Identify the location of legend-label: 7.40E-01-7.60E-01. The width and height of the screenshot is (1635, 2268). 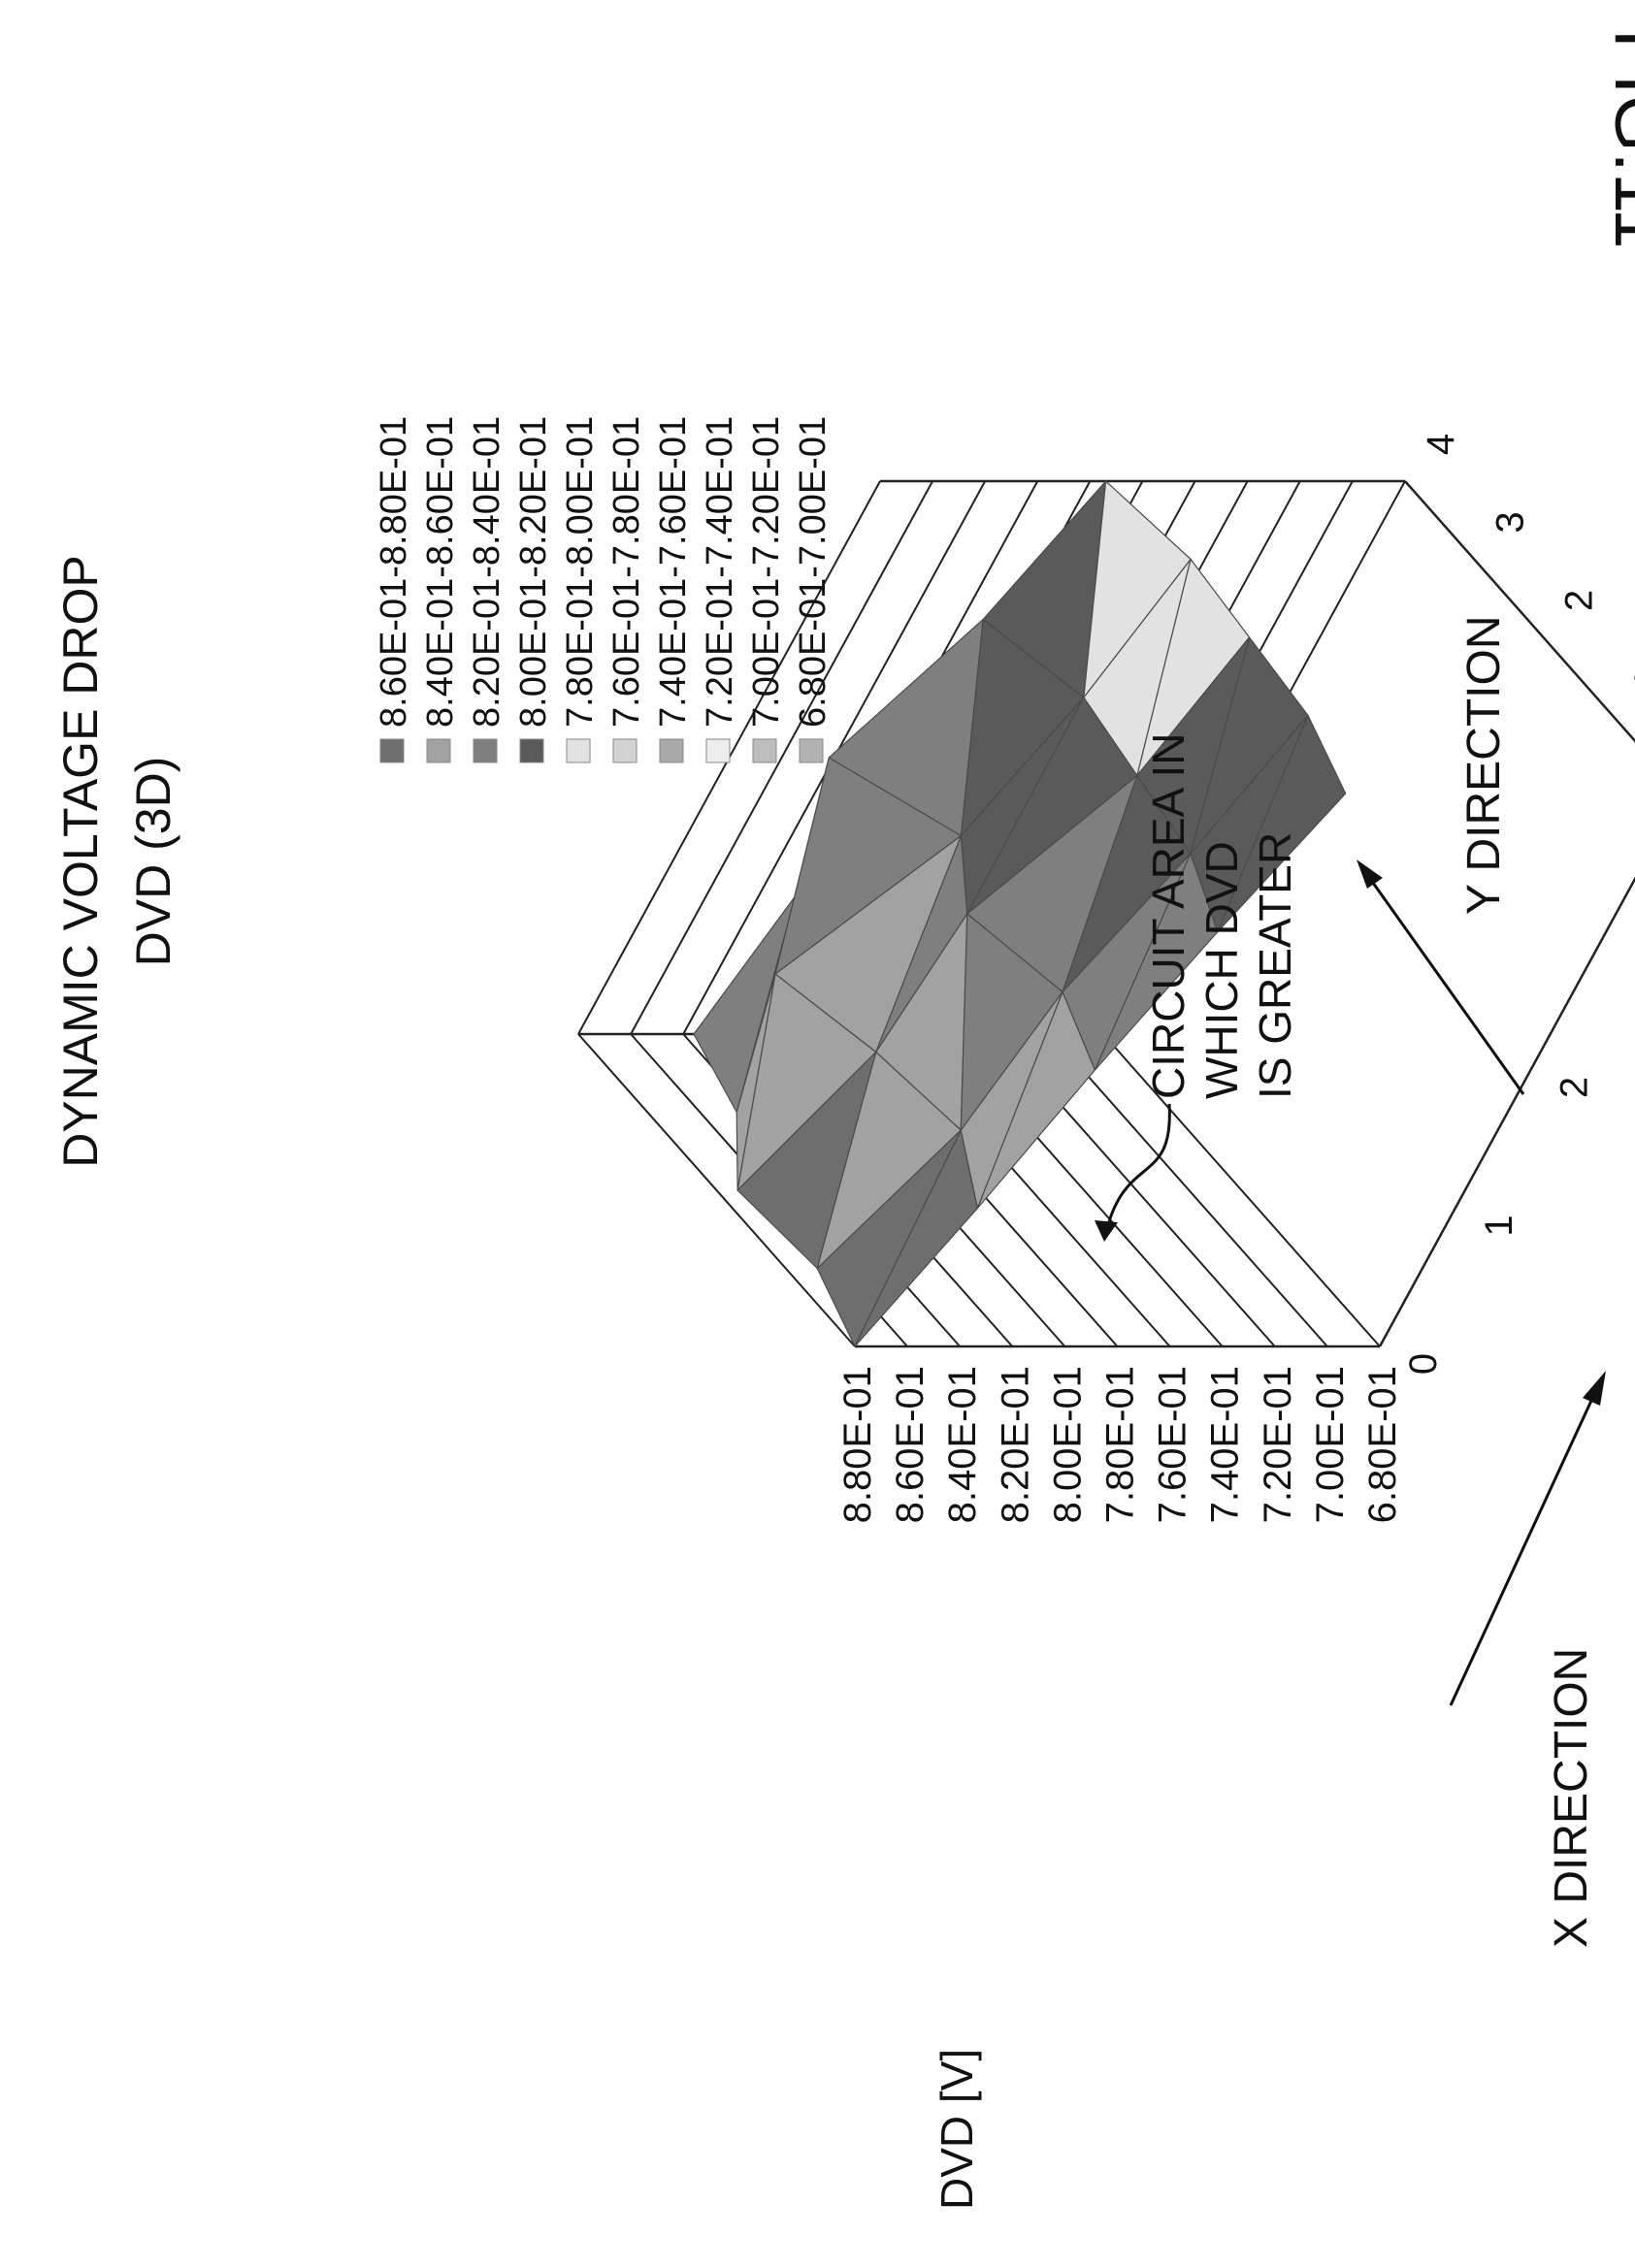
(673, 572).